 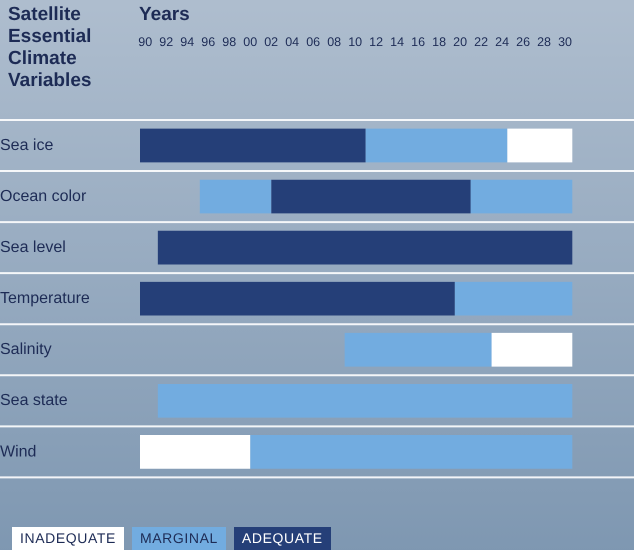 What do you see at coordinates (565, 41) in the screenshot?
I see `x-tick-label: 30` at bounding box center [565, 41].